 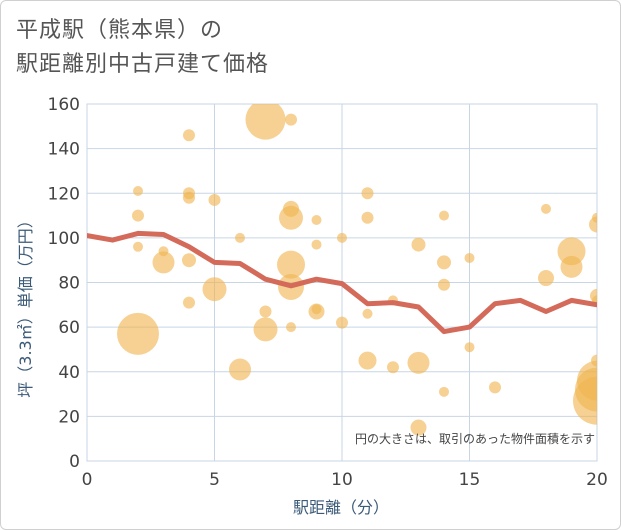 What do you see at coordinates (342, 480) in the screenshot?
I see `x-tick-label: 10` at bounding box center [342, 480].